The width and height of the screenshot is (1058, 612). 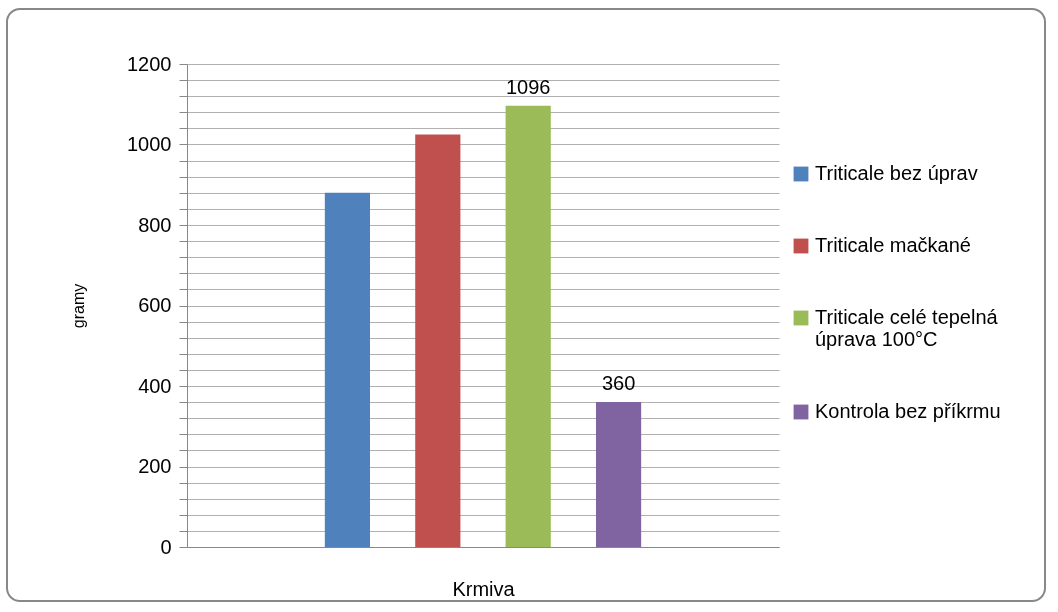 I want to click on legend-label: Triticale bez úprav, so click(x=896, y=173).